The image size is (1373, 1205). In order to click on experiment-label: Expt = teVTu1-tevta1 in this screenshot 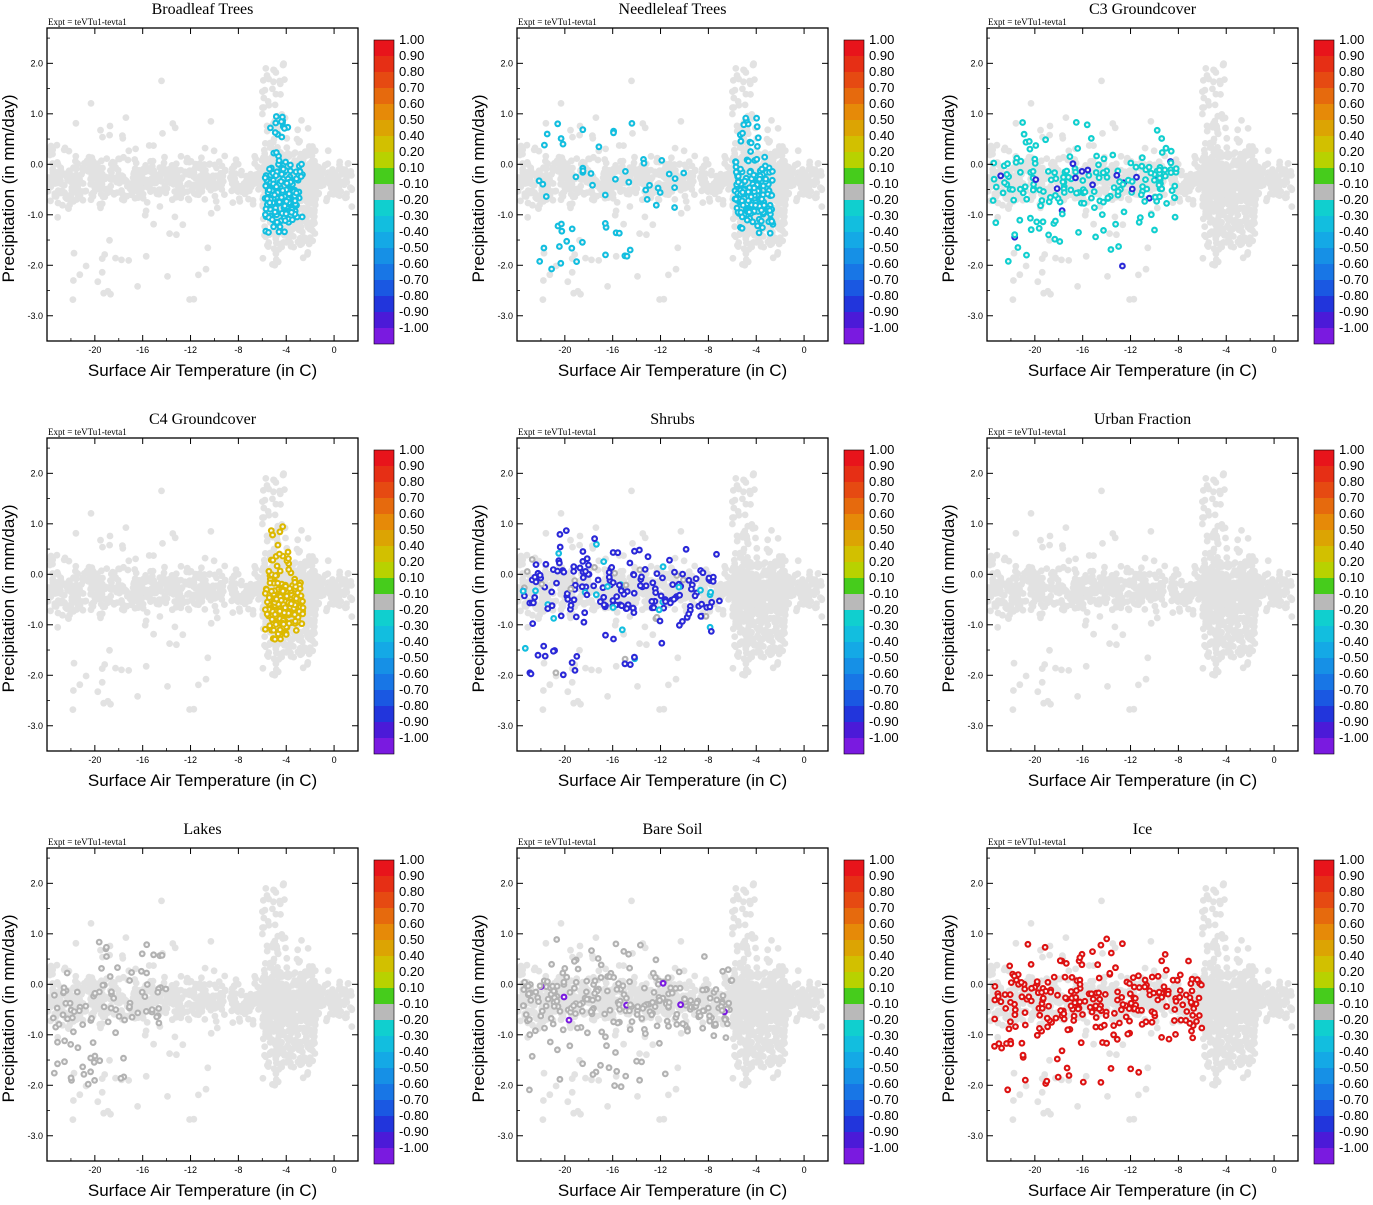, I will do `click(557, 22)`.